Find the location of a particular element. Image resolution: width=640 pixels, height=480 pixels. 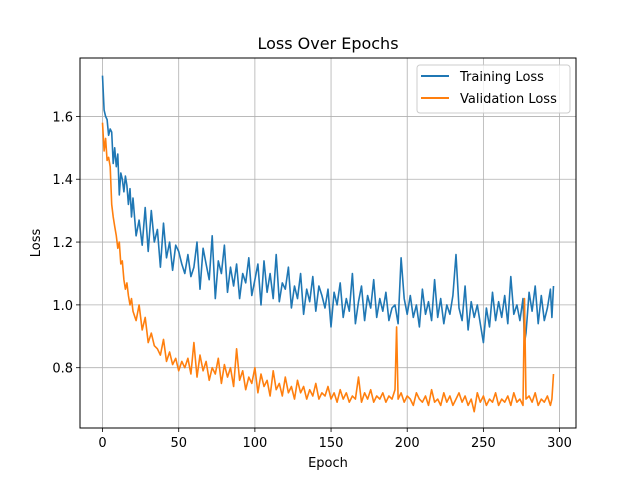

x-tick-label: 200 is located at coordinates (407, 443).